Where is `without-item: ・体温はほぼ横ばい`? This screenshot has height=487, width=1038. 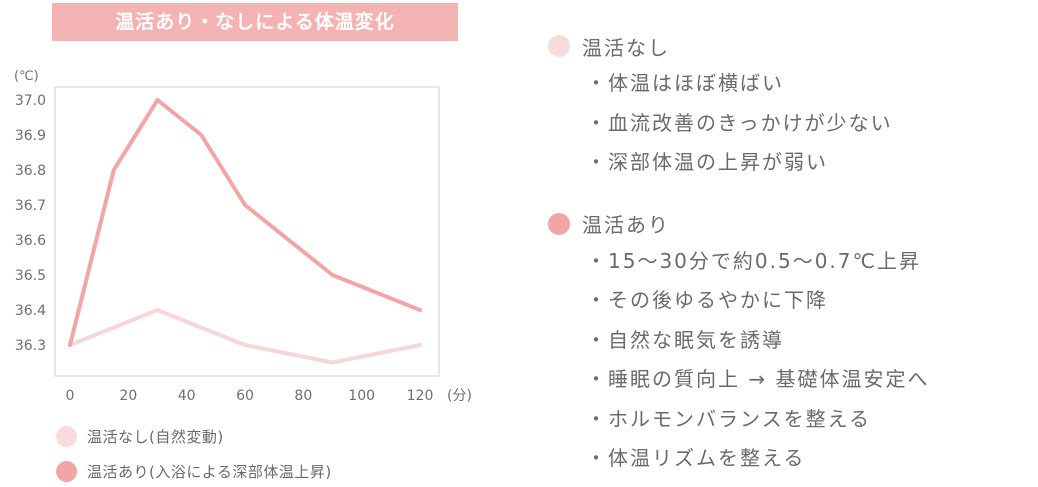
without-item: ・体温はほぼ横ばい is located at coordinates (685, 83).